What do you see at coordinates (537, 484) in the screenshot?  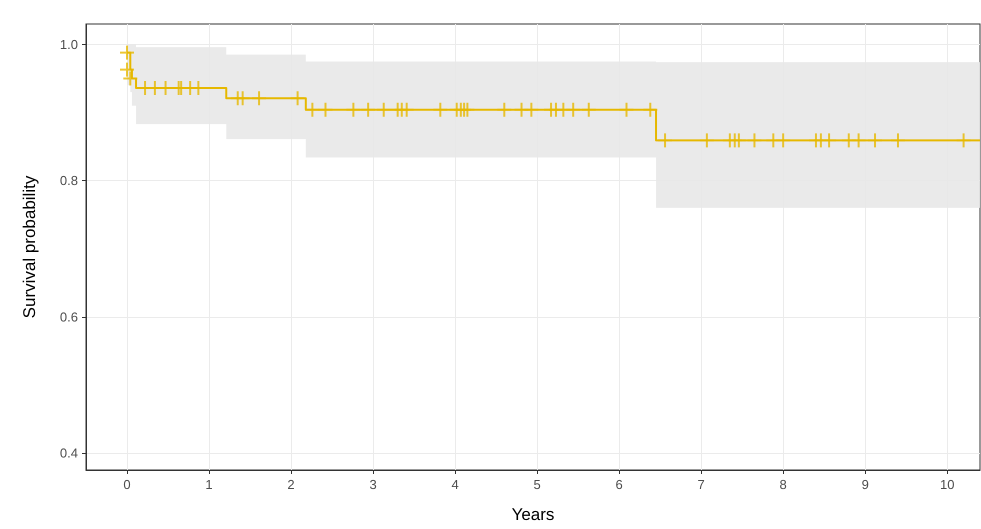 I see `x-tick-label: 5` at bounding box center [537, 484].